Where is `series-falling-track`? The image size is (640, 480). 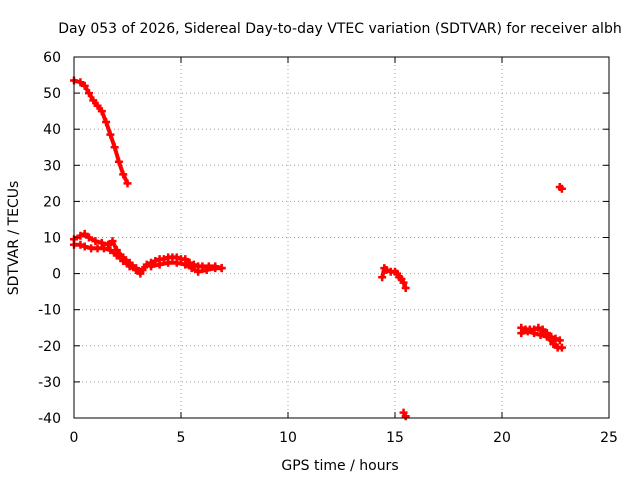
series-falling-track is located at coordinates (101, 132).